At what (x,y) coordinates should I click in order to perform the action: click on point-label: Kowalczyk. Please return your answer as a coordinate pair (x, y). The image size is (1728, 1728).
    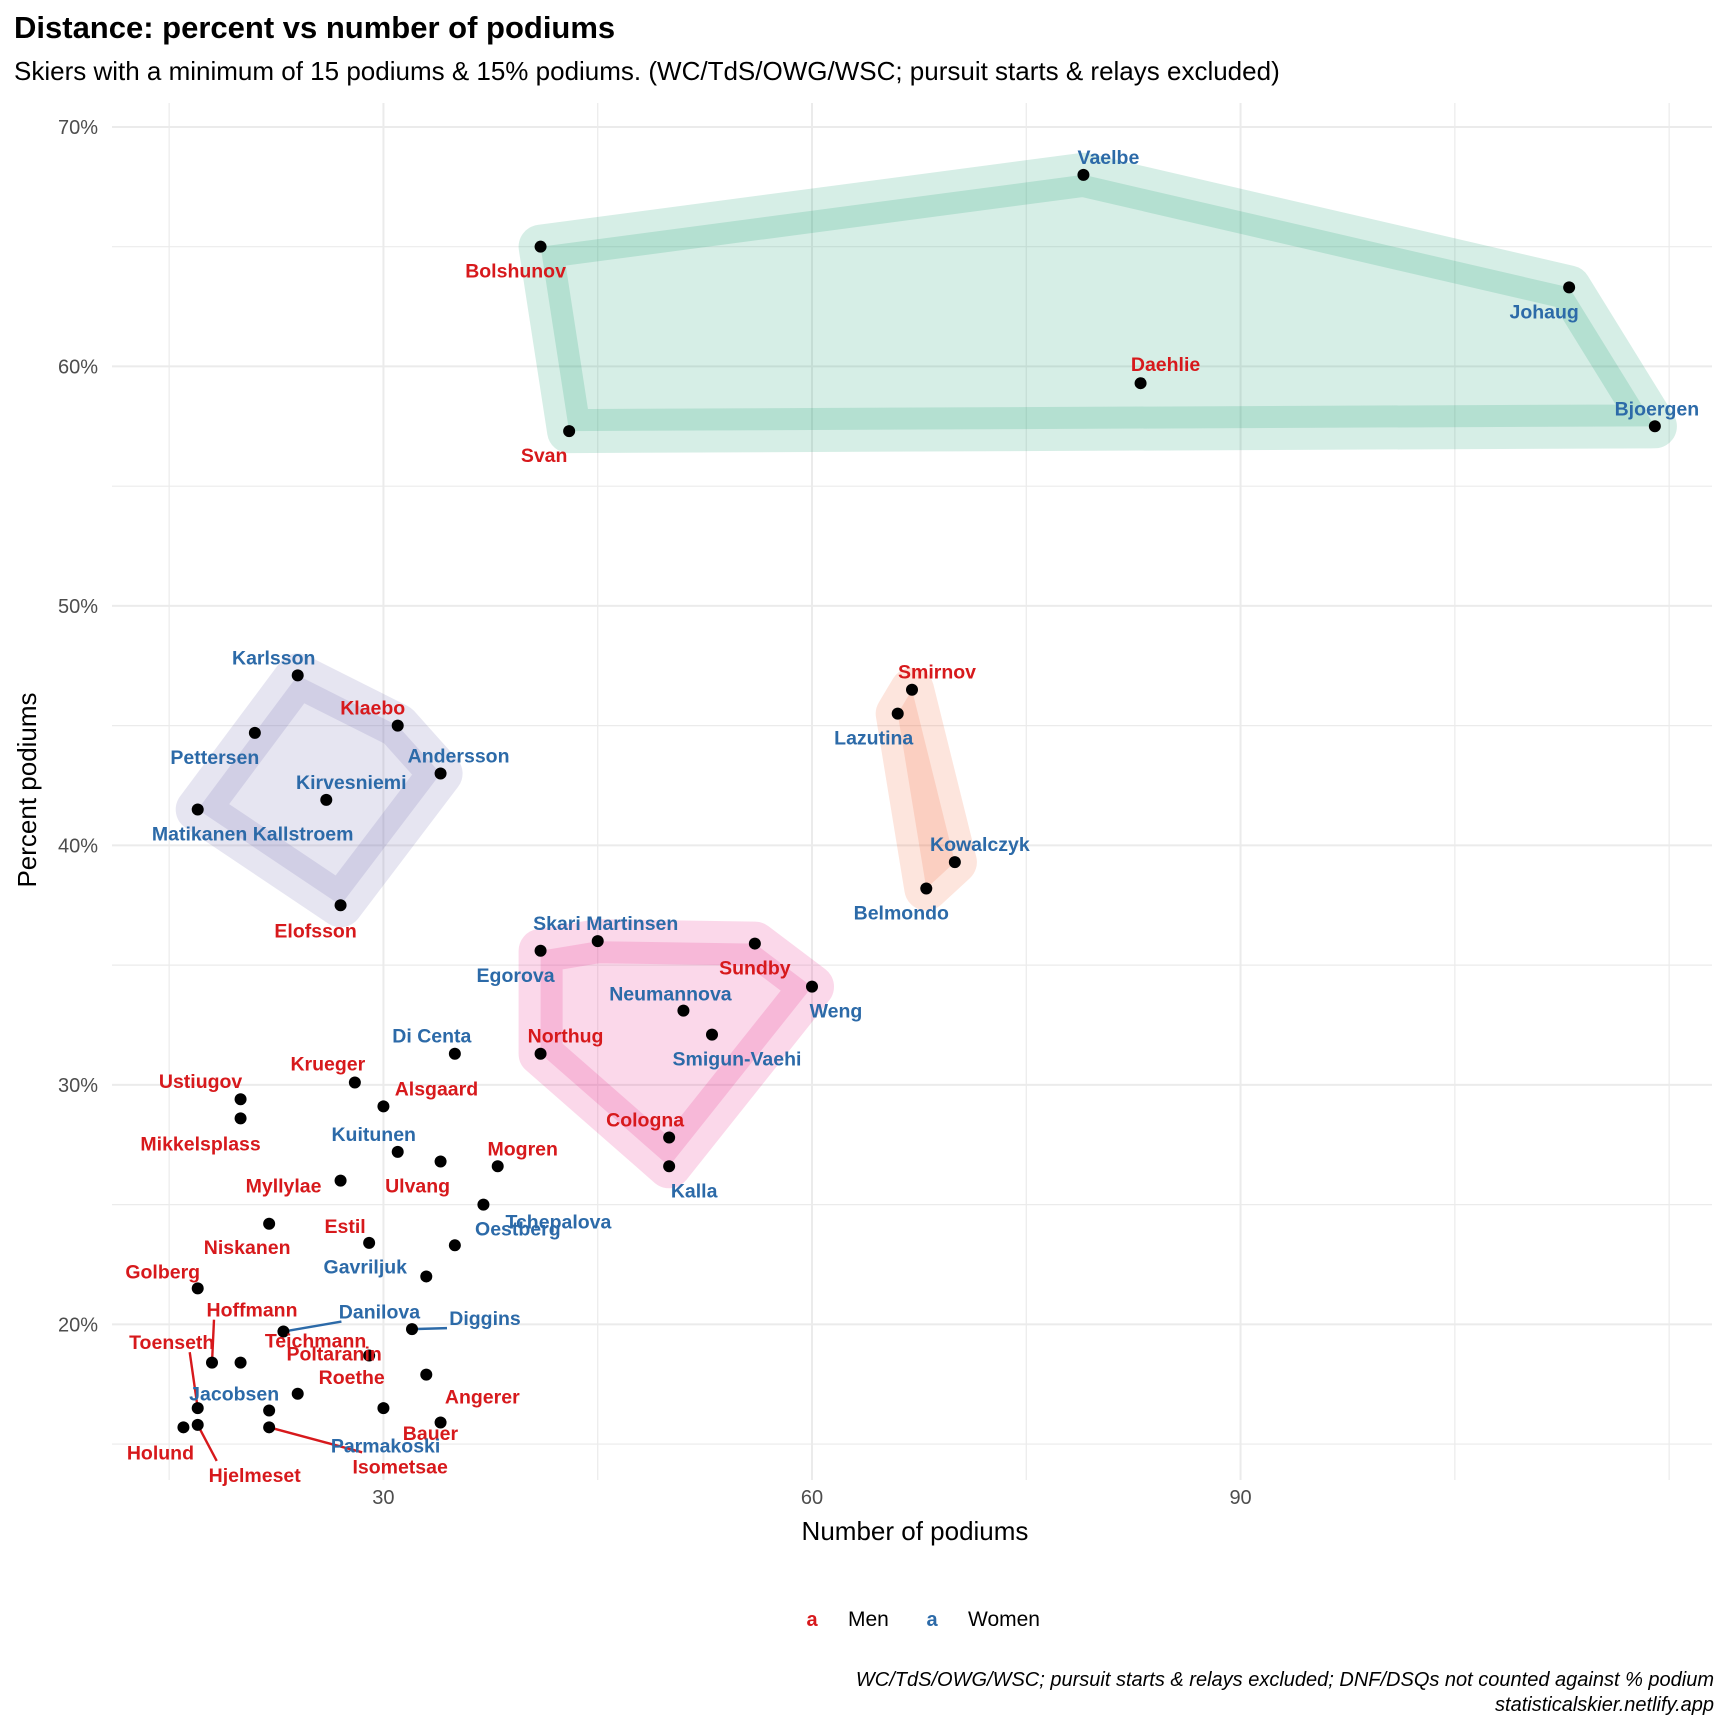
    Looking at the image, I should click on (980, 845).